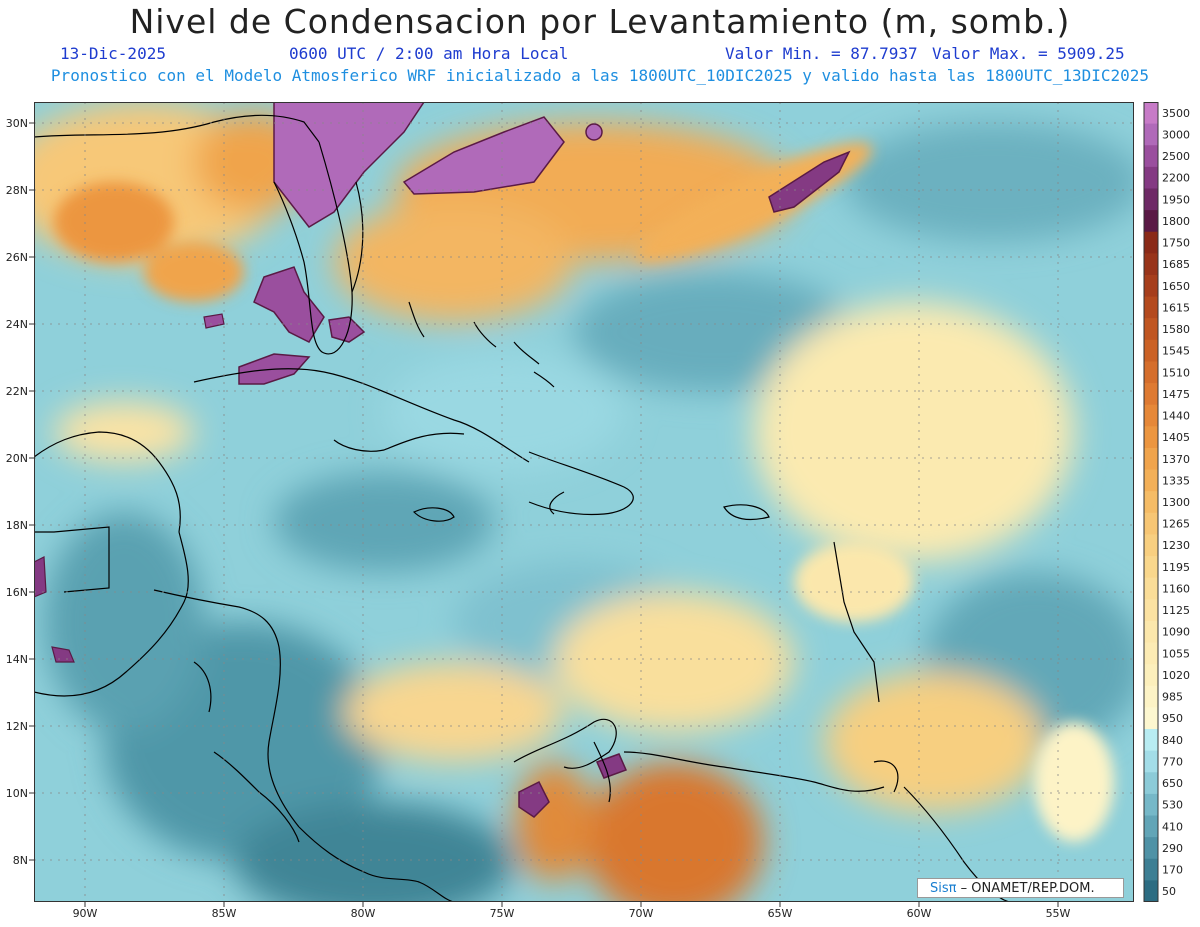 The height and width of the screenshot is (927, 1200). Describe the element at coordinates (1176, 134) in the screenshot. I see `colorbar-label: 3000` at that location.